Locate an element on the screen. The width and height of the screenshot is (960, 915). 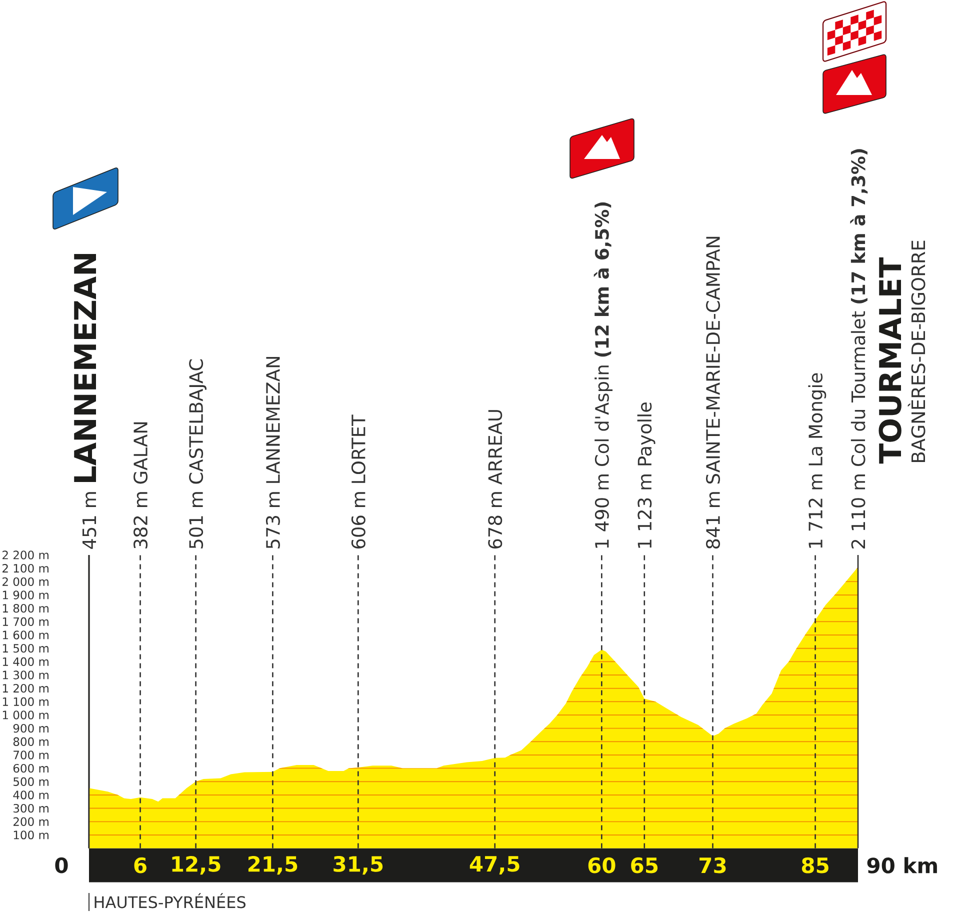
text: LANNEMEZAN is located at coordinates (85, 368).